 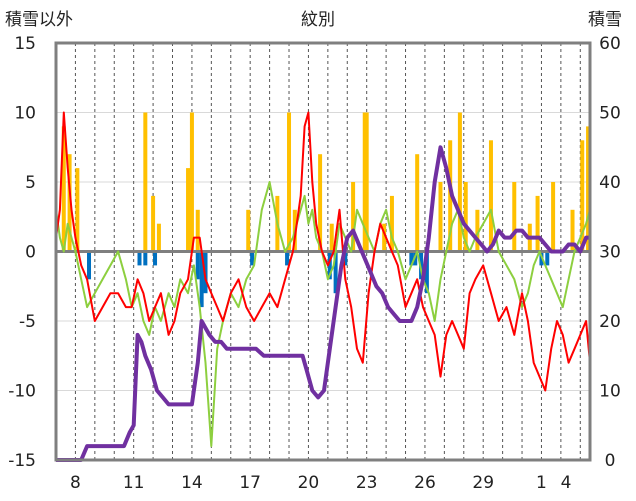 I want to click on right-tick-label: 30, so click(x=610, y=253).